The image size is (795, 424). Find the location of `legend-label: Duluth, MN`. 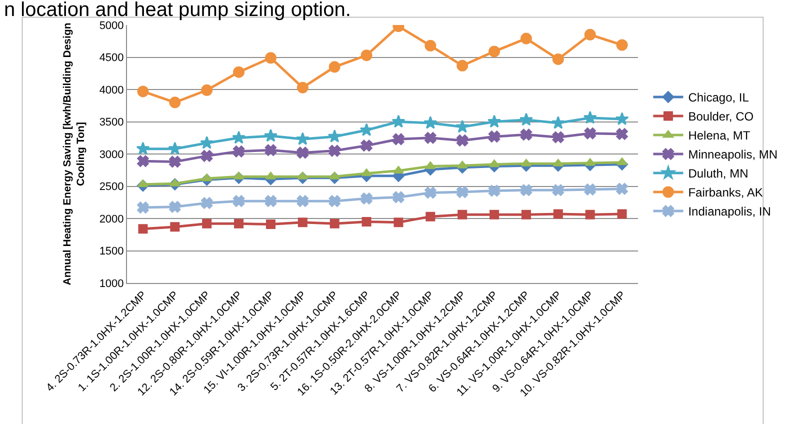

legend-label: Duluth, MN is located at coordinates (718, 173).